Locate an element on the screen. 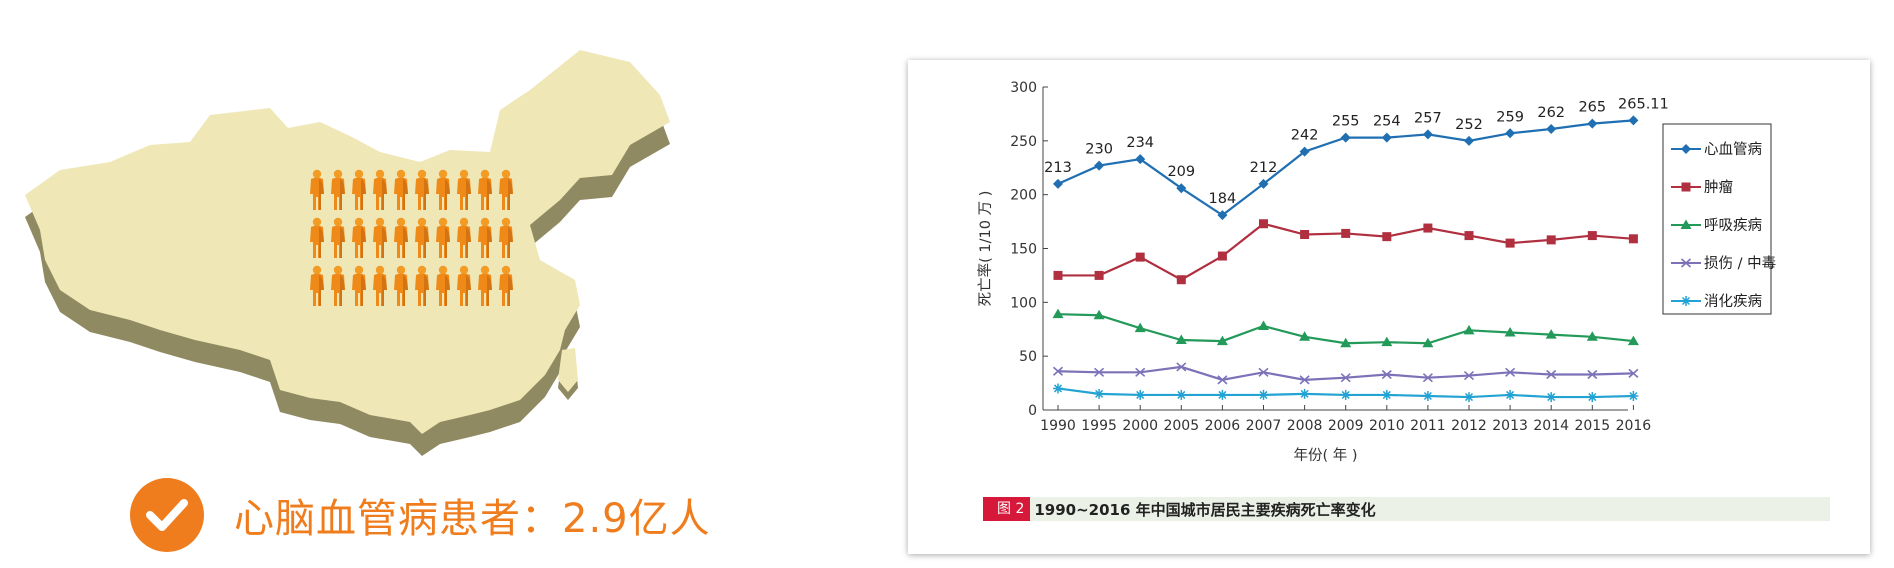 Image resolution: width=1894 pixels, height=568 pixels. data-label: 265.11 is located at coordinates (1643, 104).